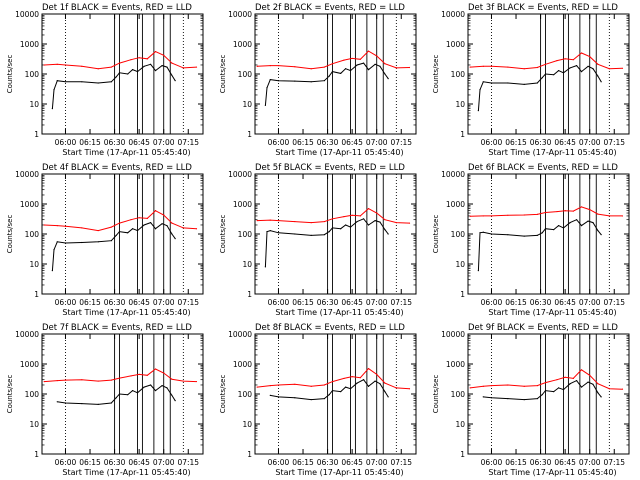  I want to click on plot-frame, so click(122, 234).